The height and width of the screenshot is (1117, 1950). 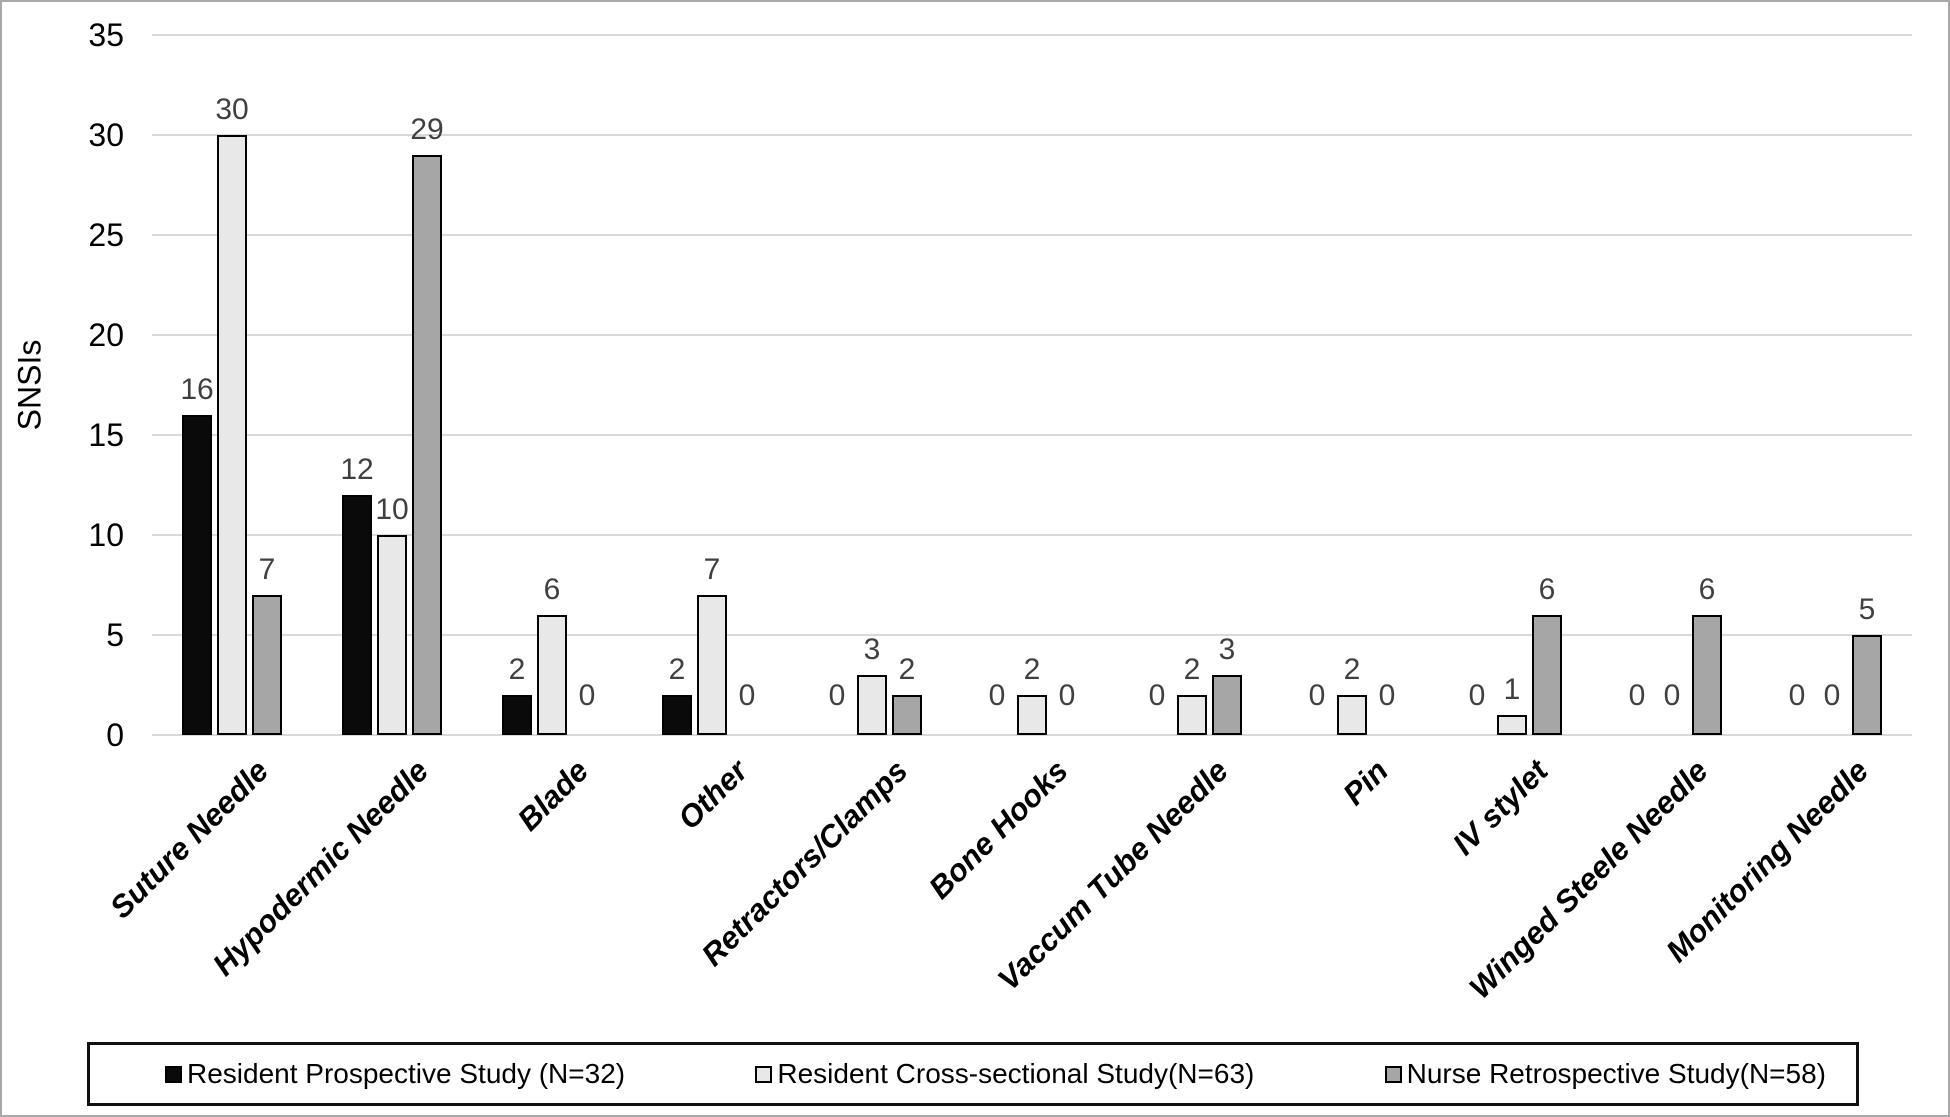 I want to click on bar-s3-suture-needle, so click(x=267, y=665).